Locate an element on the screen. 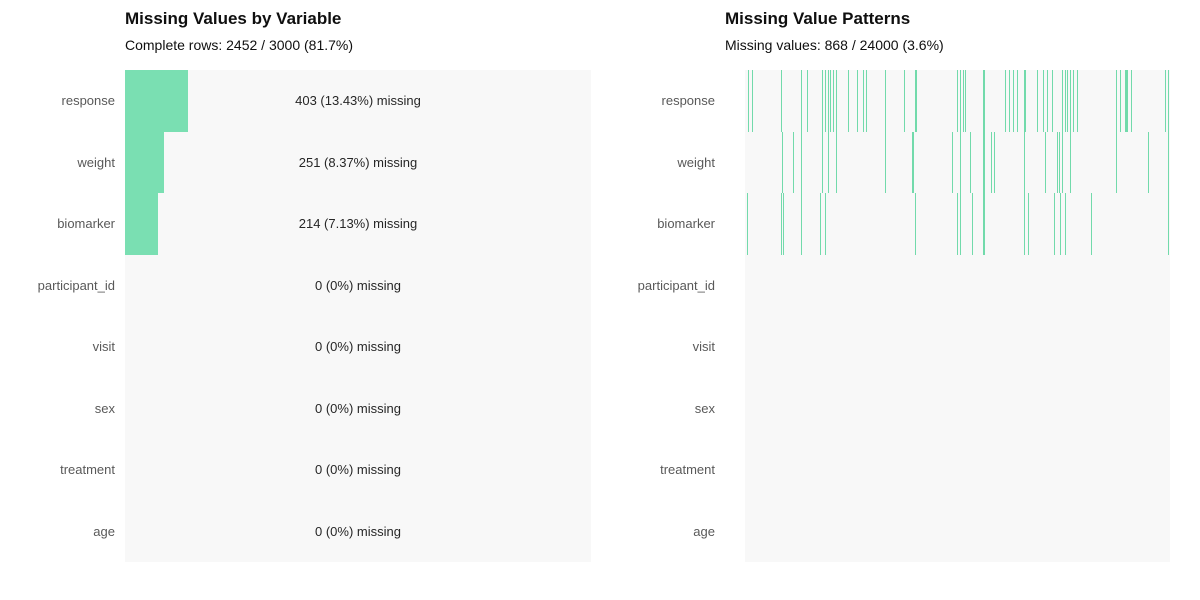 The height and width of the screenshot is (600, 1200). pattern-row-visit is located at coordinates (957, 347).